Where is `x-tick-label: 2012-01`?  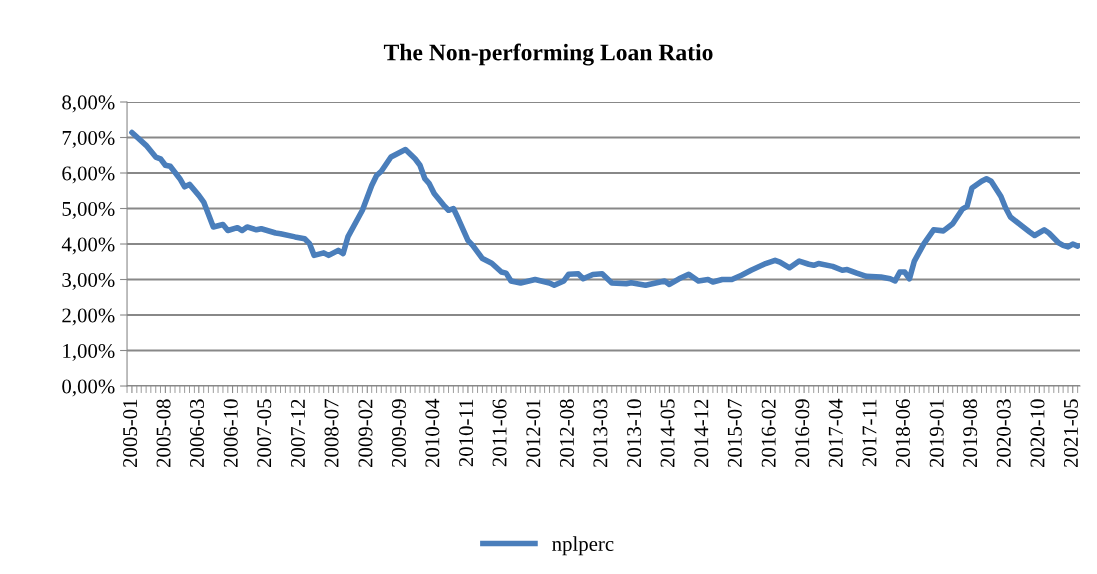 x-tick-label: 2012-01 is located at coordinates (533, 433).